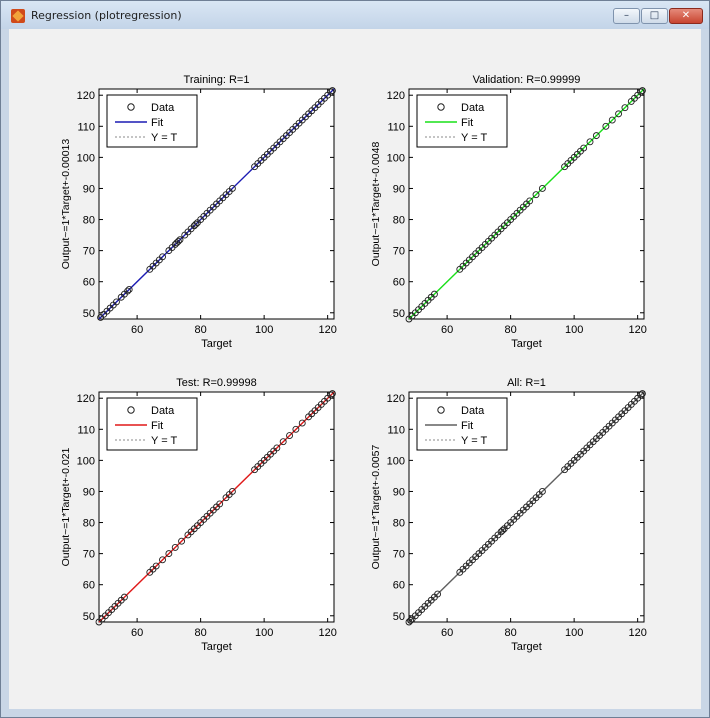 This screenshot has width=710, height=718. What do you see at coordinates (526, 344) in the screenshot?
I see `x-axis-label: Target` at bounding box center [526, 344].